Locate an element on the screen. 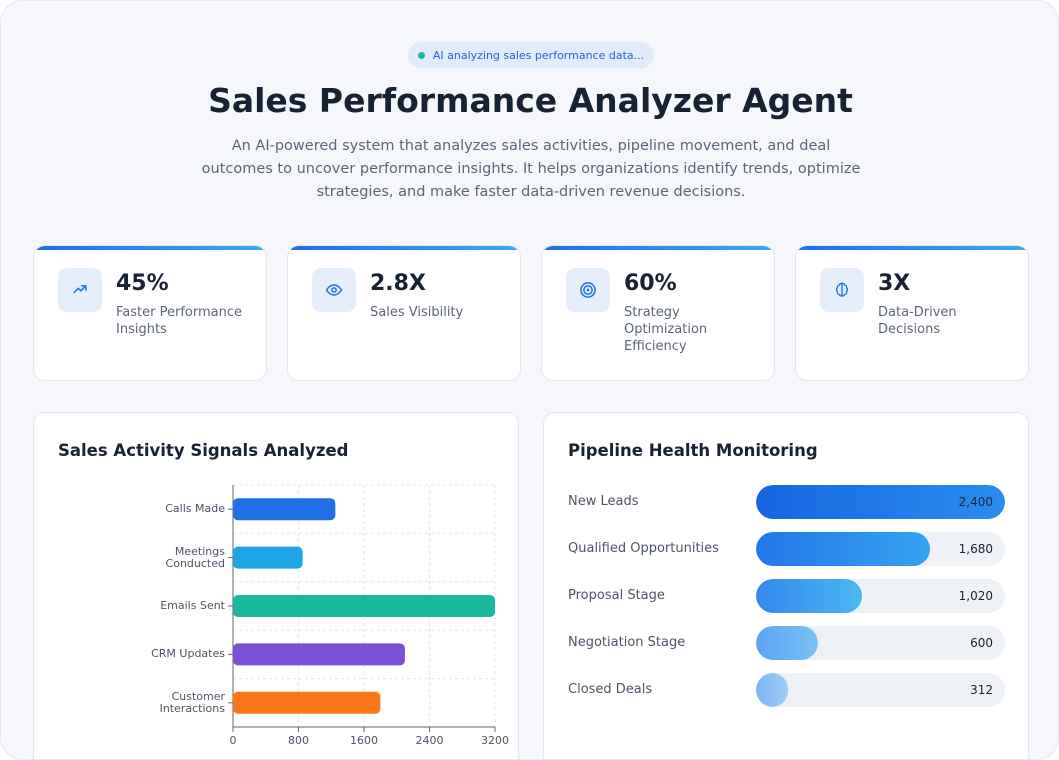 The image size is (1059, 760). progress-track: 1,680 is located at coordinates (880, 549).